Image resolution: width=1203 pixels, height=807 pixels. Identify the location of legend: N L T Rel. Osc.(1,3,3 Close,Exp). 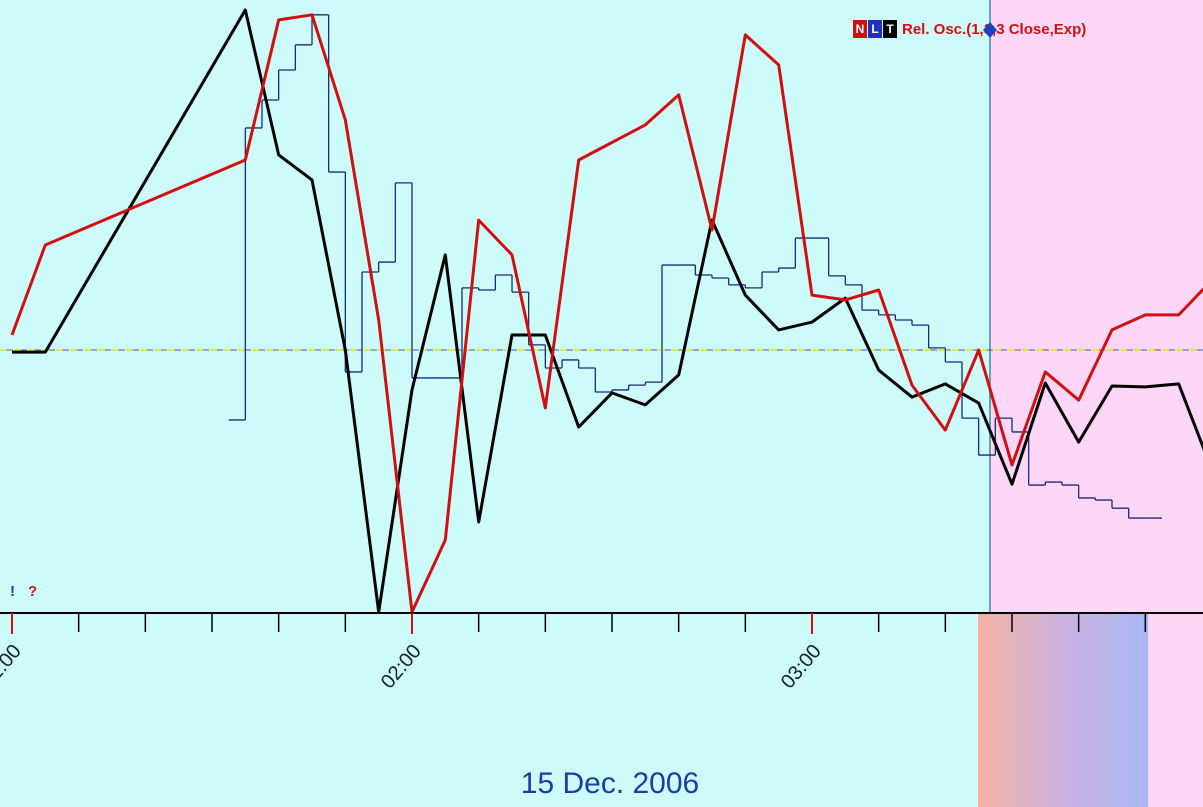
(969, 29).